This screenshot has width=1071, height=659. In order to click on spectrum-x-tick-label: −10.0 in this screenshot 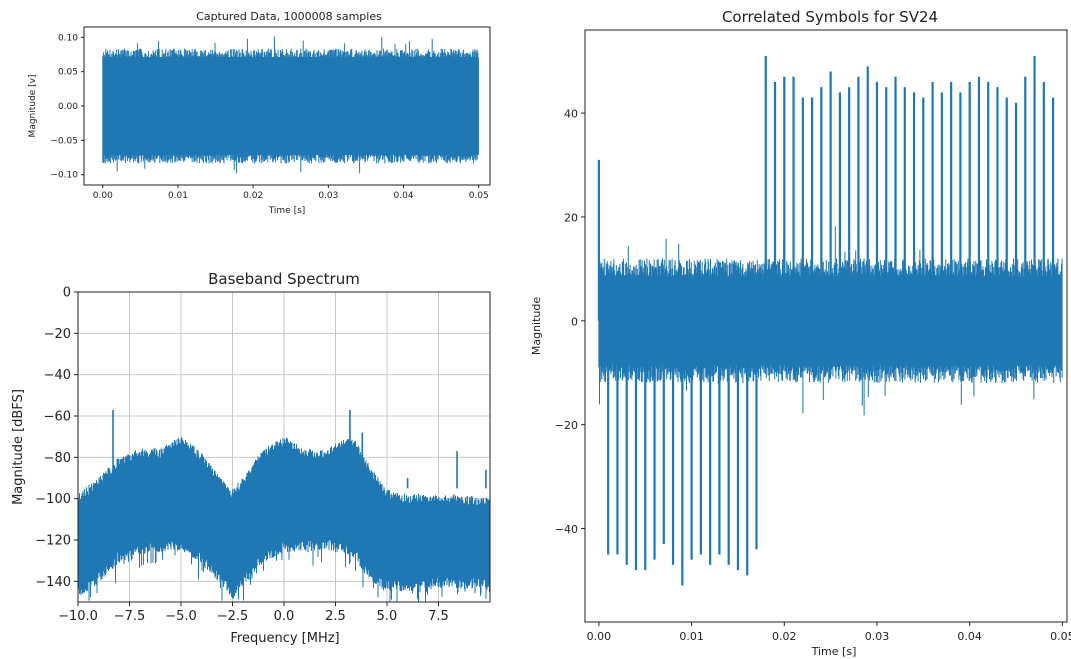, I will do `click(78, 616)`.